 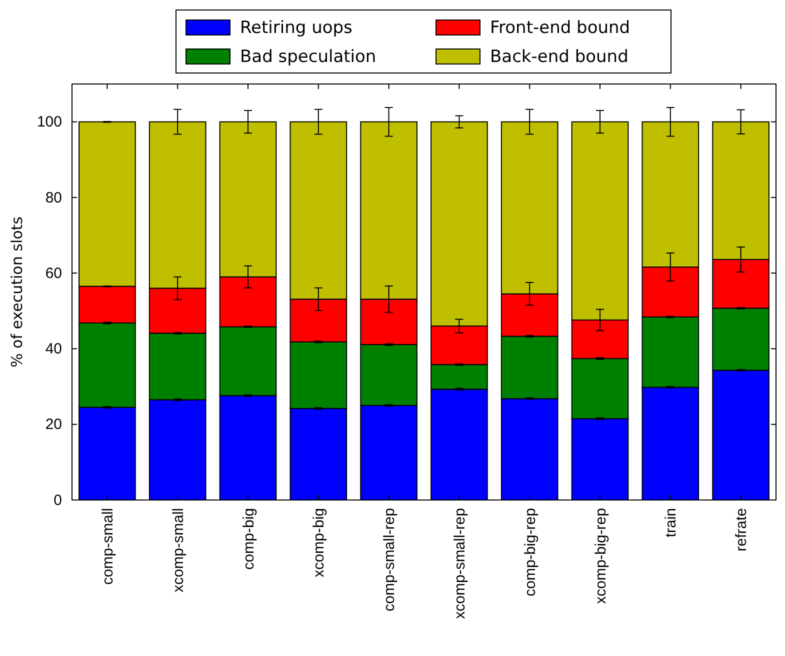 I want to click on x-tick-label: xcomp-small, so click(x=178, y=550).